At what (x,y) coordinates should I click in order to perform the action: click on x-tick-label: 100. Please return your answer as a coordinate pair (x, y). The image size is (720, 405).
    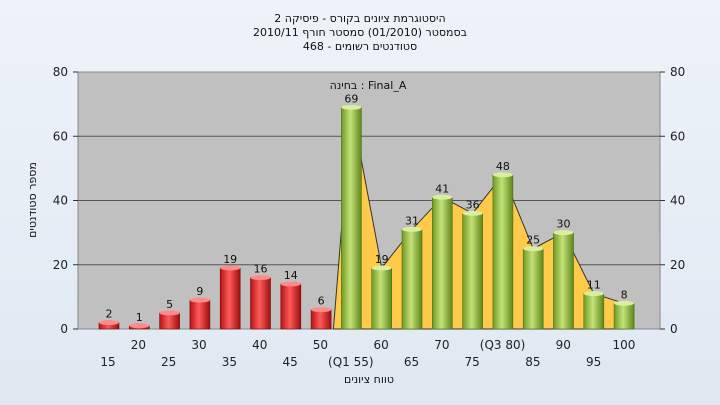
    Looking at the image, I should click on (623, 345).